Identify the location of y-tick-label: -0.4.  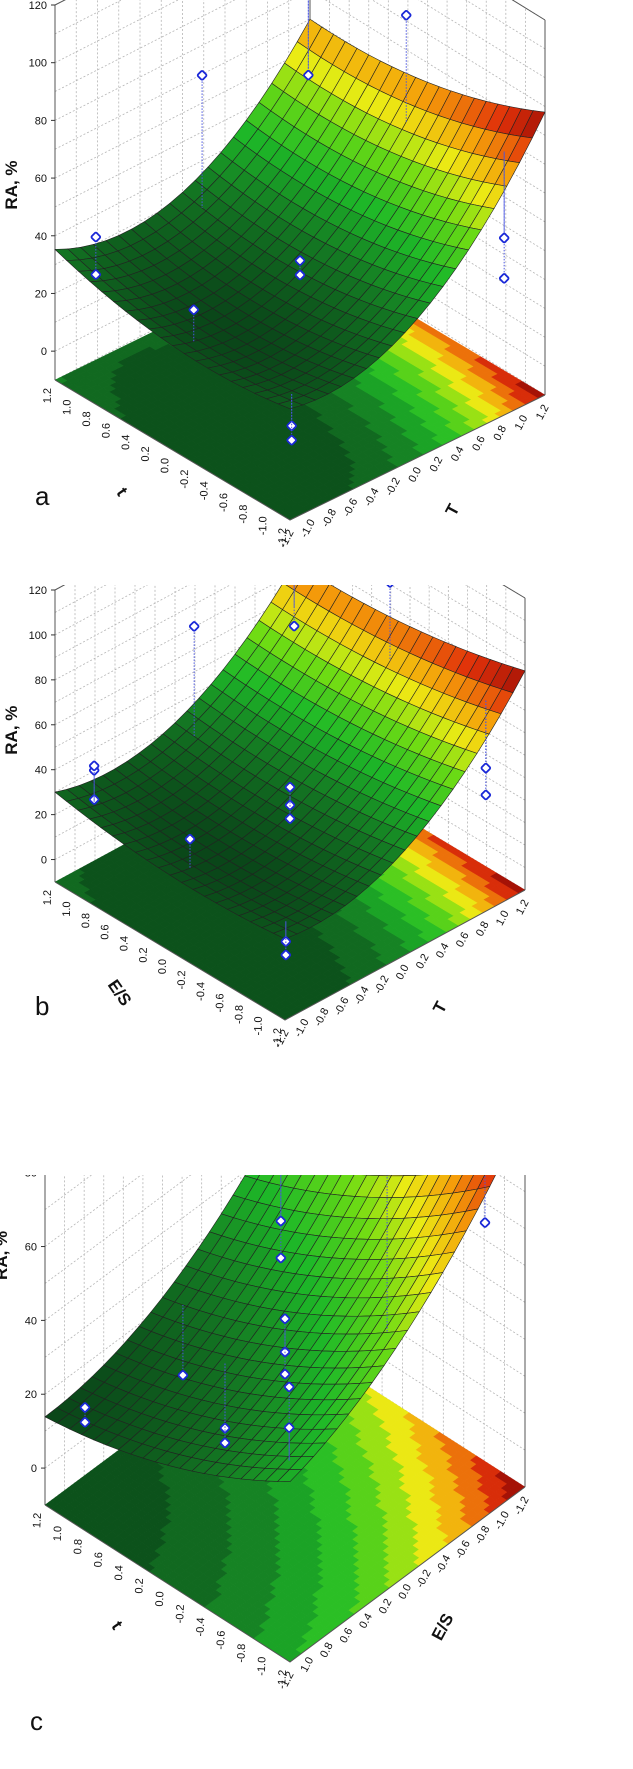
(204, 490).